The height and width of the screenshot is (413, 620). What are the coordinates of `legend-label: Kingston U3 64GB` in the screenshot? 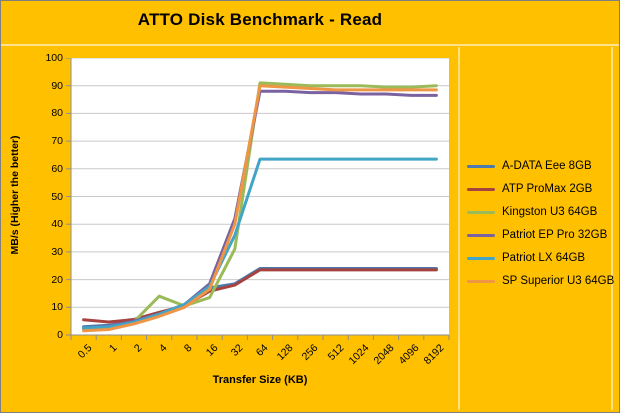 It's located at (550, 212).